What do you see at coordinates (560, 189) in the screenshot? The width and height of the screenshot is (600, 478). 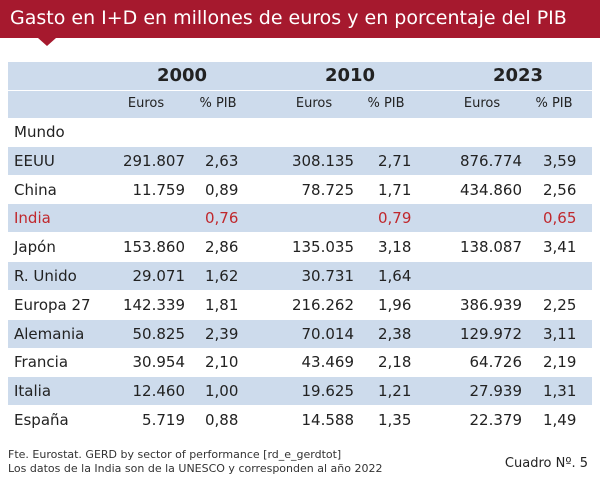 I see `cell-value: 2,56` at bounding box center [560, 189].